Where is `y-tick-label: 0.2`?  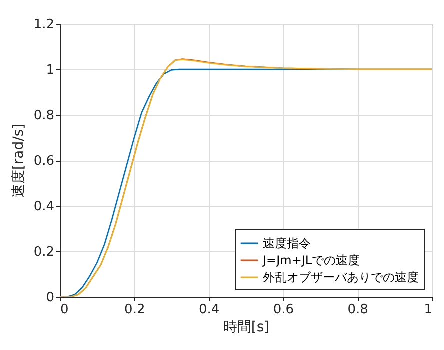 y-tick-label: 0.2 is located at coordinates (44, 252).